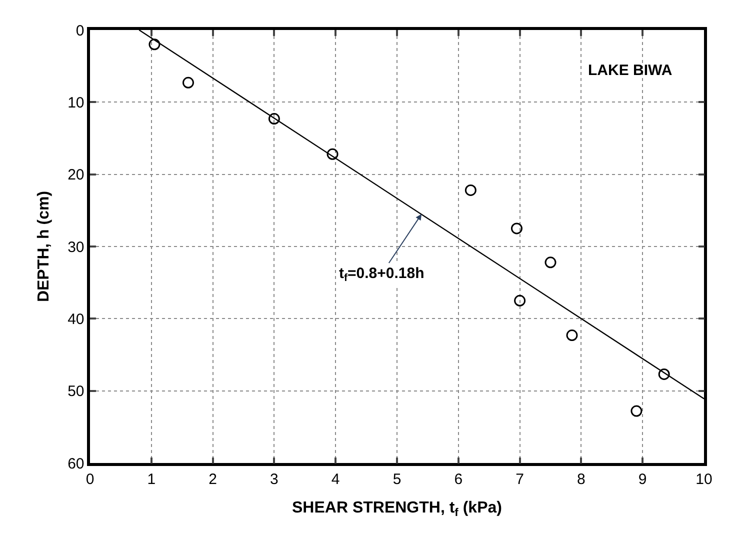  I want to click on y-tick-label: 60, so click(76, 463).